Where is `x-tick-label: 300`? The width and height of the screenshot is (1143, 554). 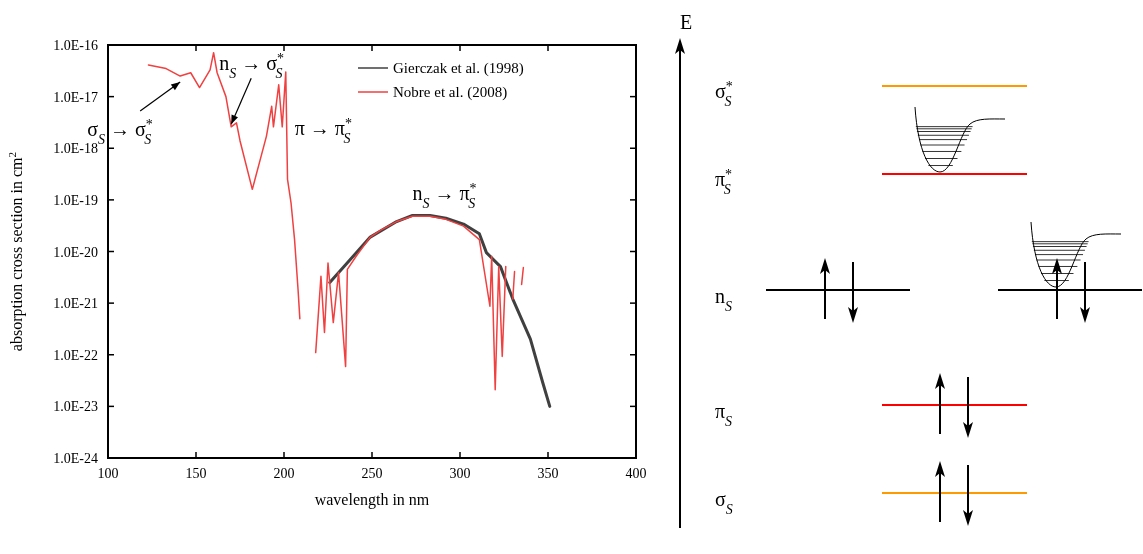
x-tick-label: 300 is located at coordinates (460, 473).